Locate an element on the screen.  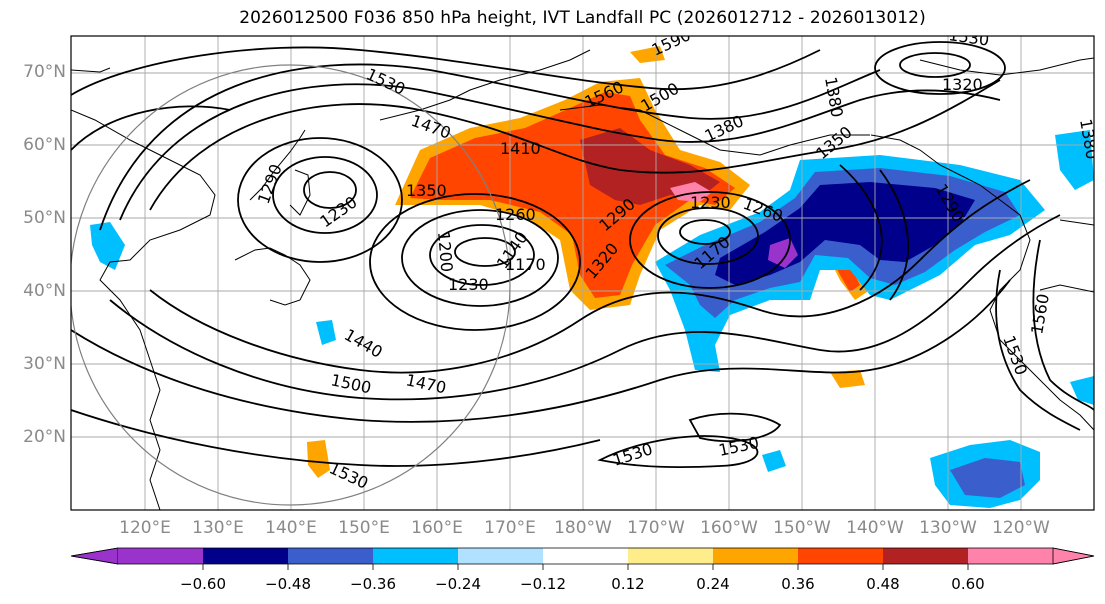
lon-label: 140°E is located at coordinates (291, 528).